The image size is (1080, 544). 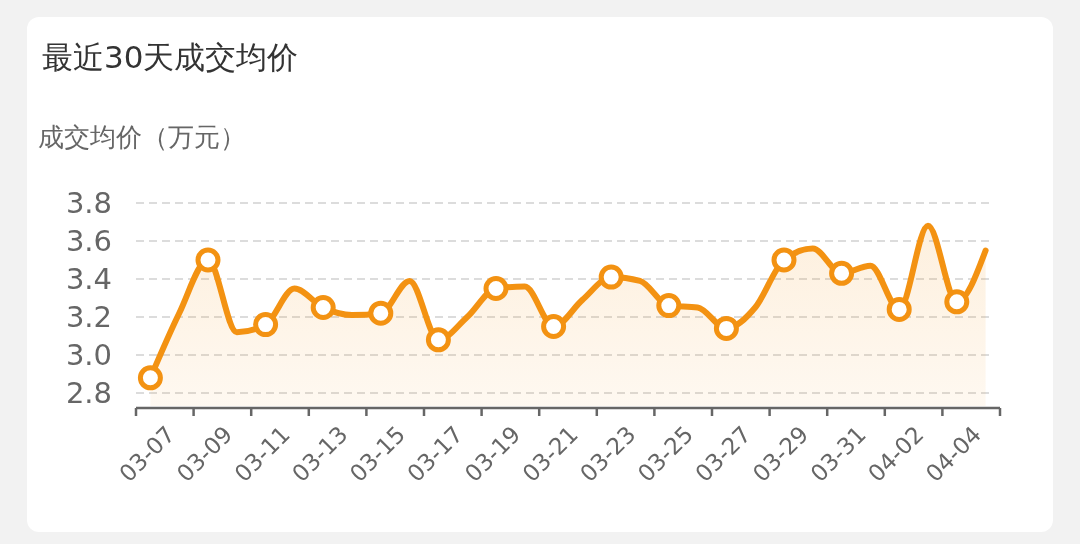 What do you see at coordinates (88, 393) in the screenshot?
I see `y-tick-label: 2.8` at bounding box center [88, 393].